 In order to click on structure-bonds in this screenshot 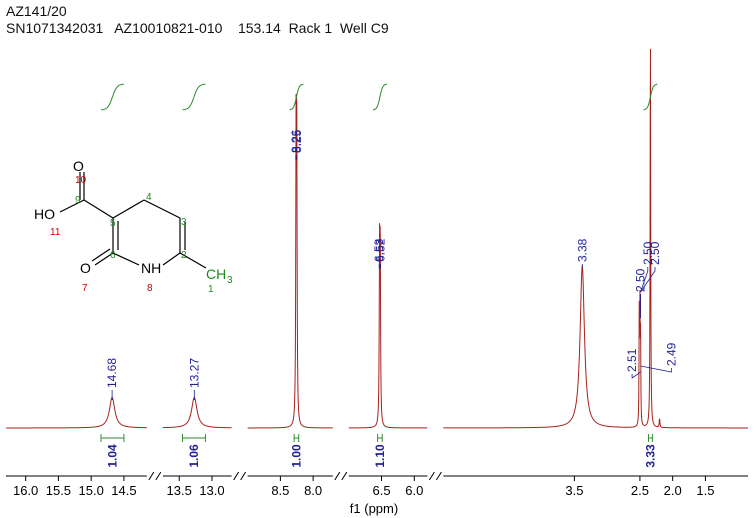, I will do `click(133, 220)`.